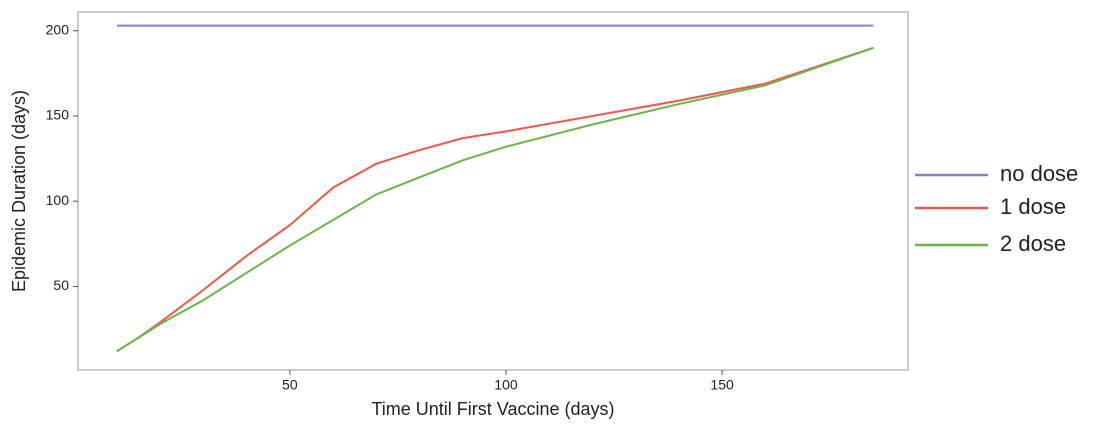 The height and width of the screenshot is (428, 1114). Describe the element at coordinates (1033, 243) in the screenshot. I see `legend-label: 2 dose` at that location.